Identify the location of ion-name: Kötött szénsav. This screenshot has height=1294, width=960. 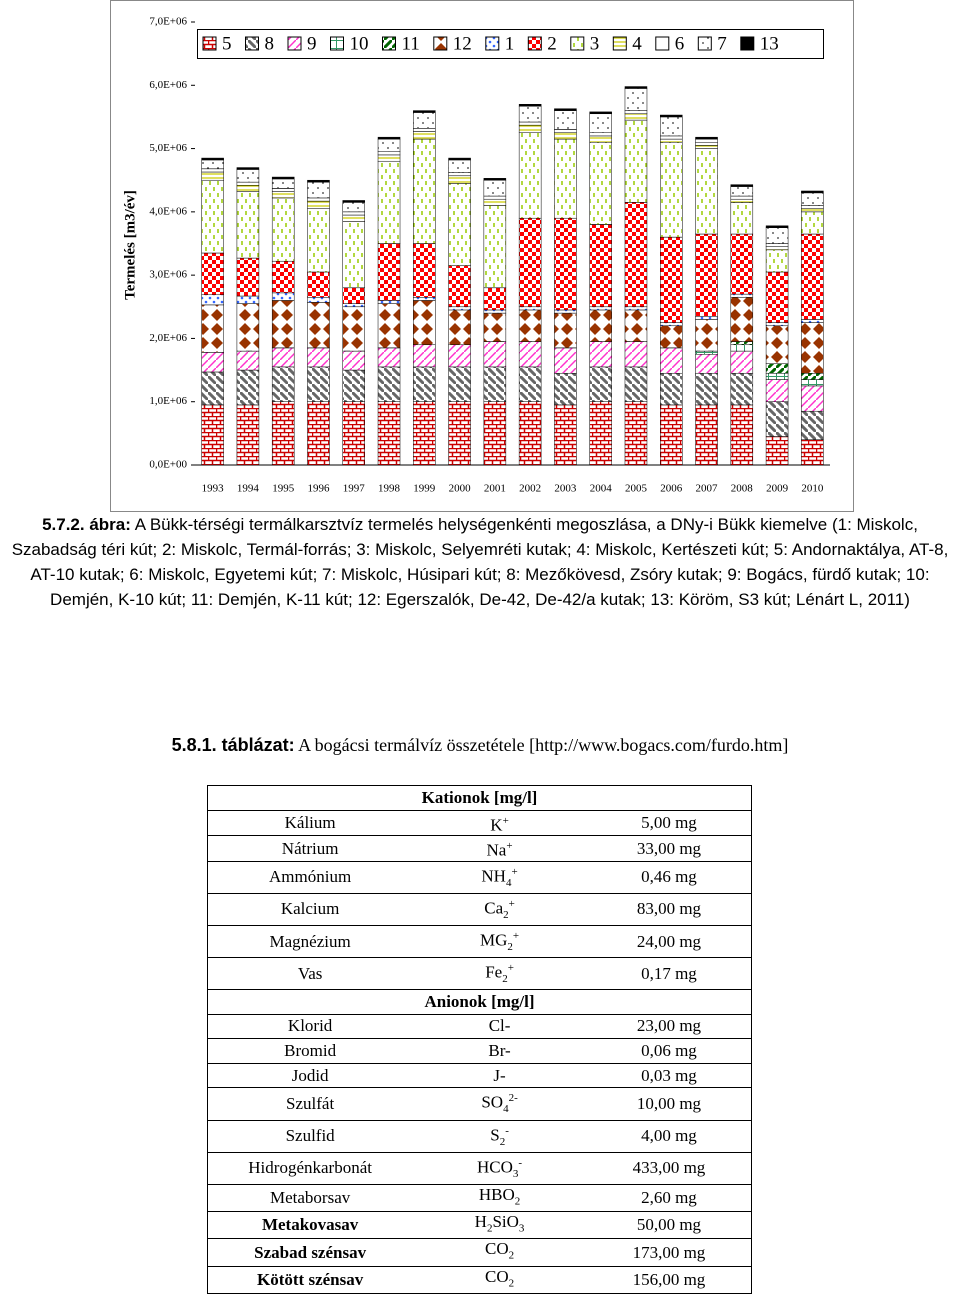
(310, 1279).